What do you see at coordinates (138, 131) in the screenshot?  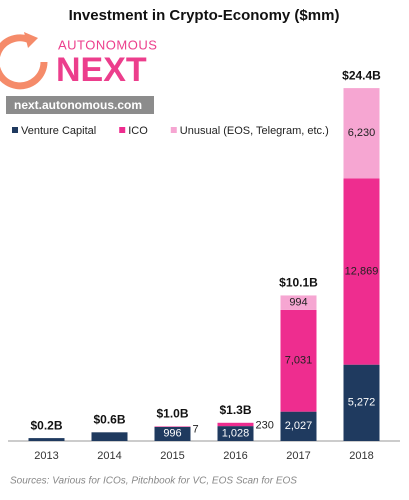 I see `legend-label: ICO` at bounding box center [138, 131].